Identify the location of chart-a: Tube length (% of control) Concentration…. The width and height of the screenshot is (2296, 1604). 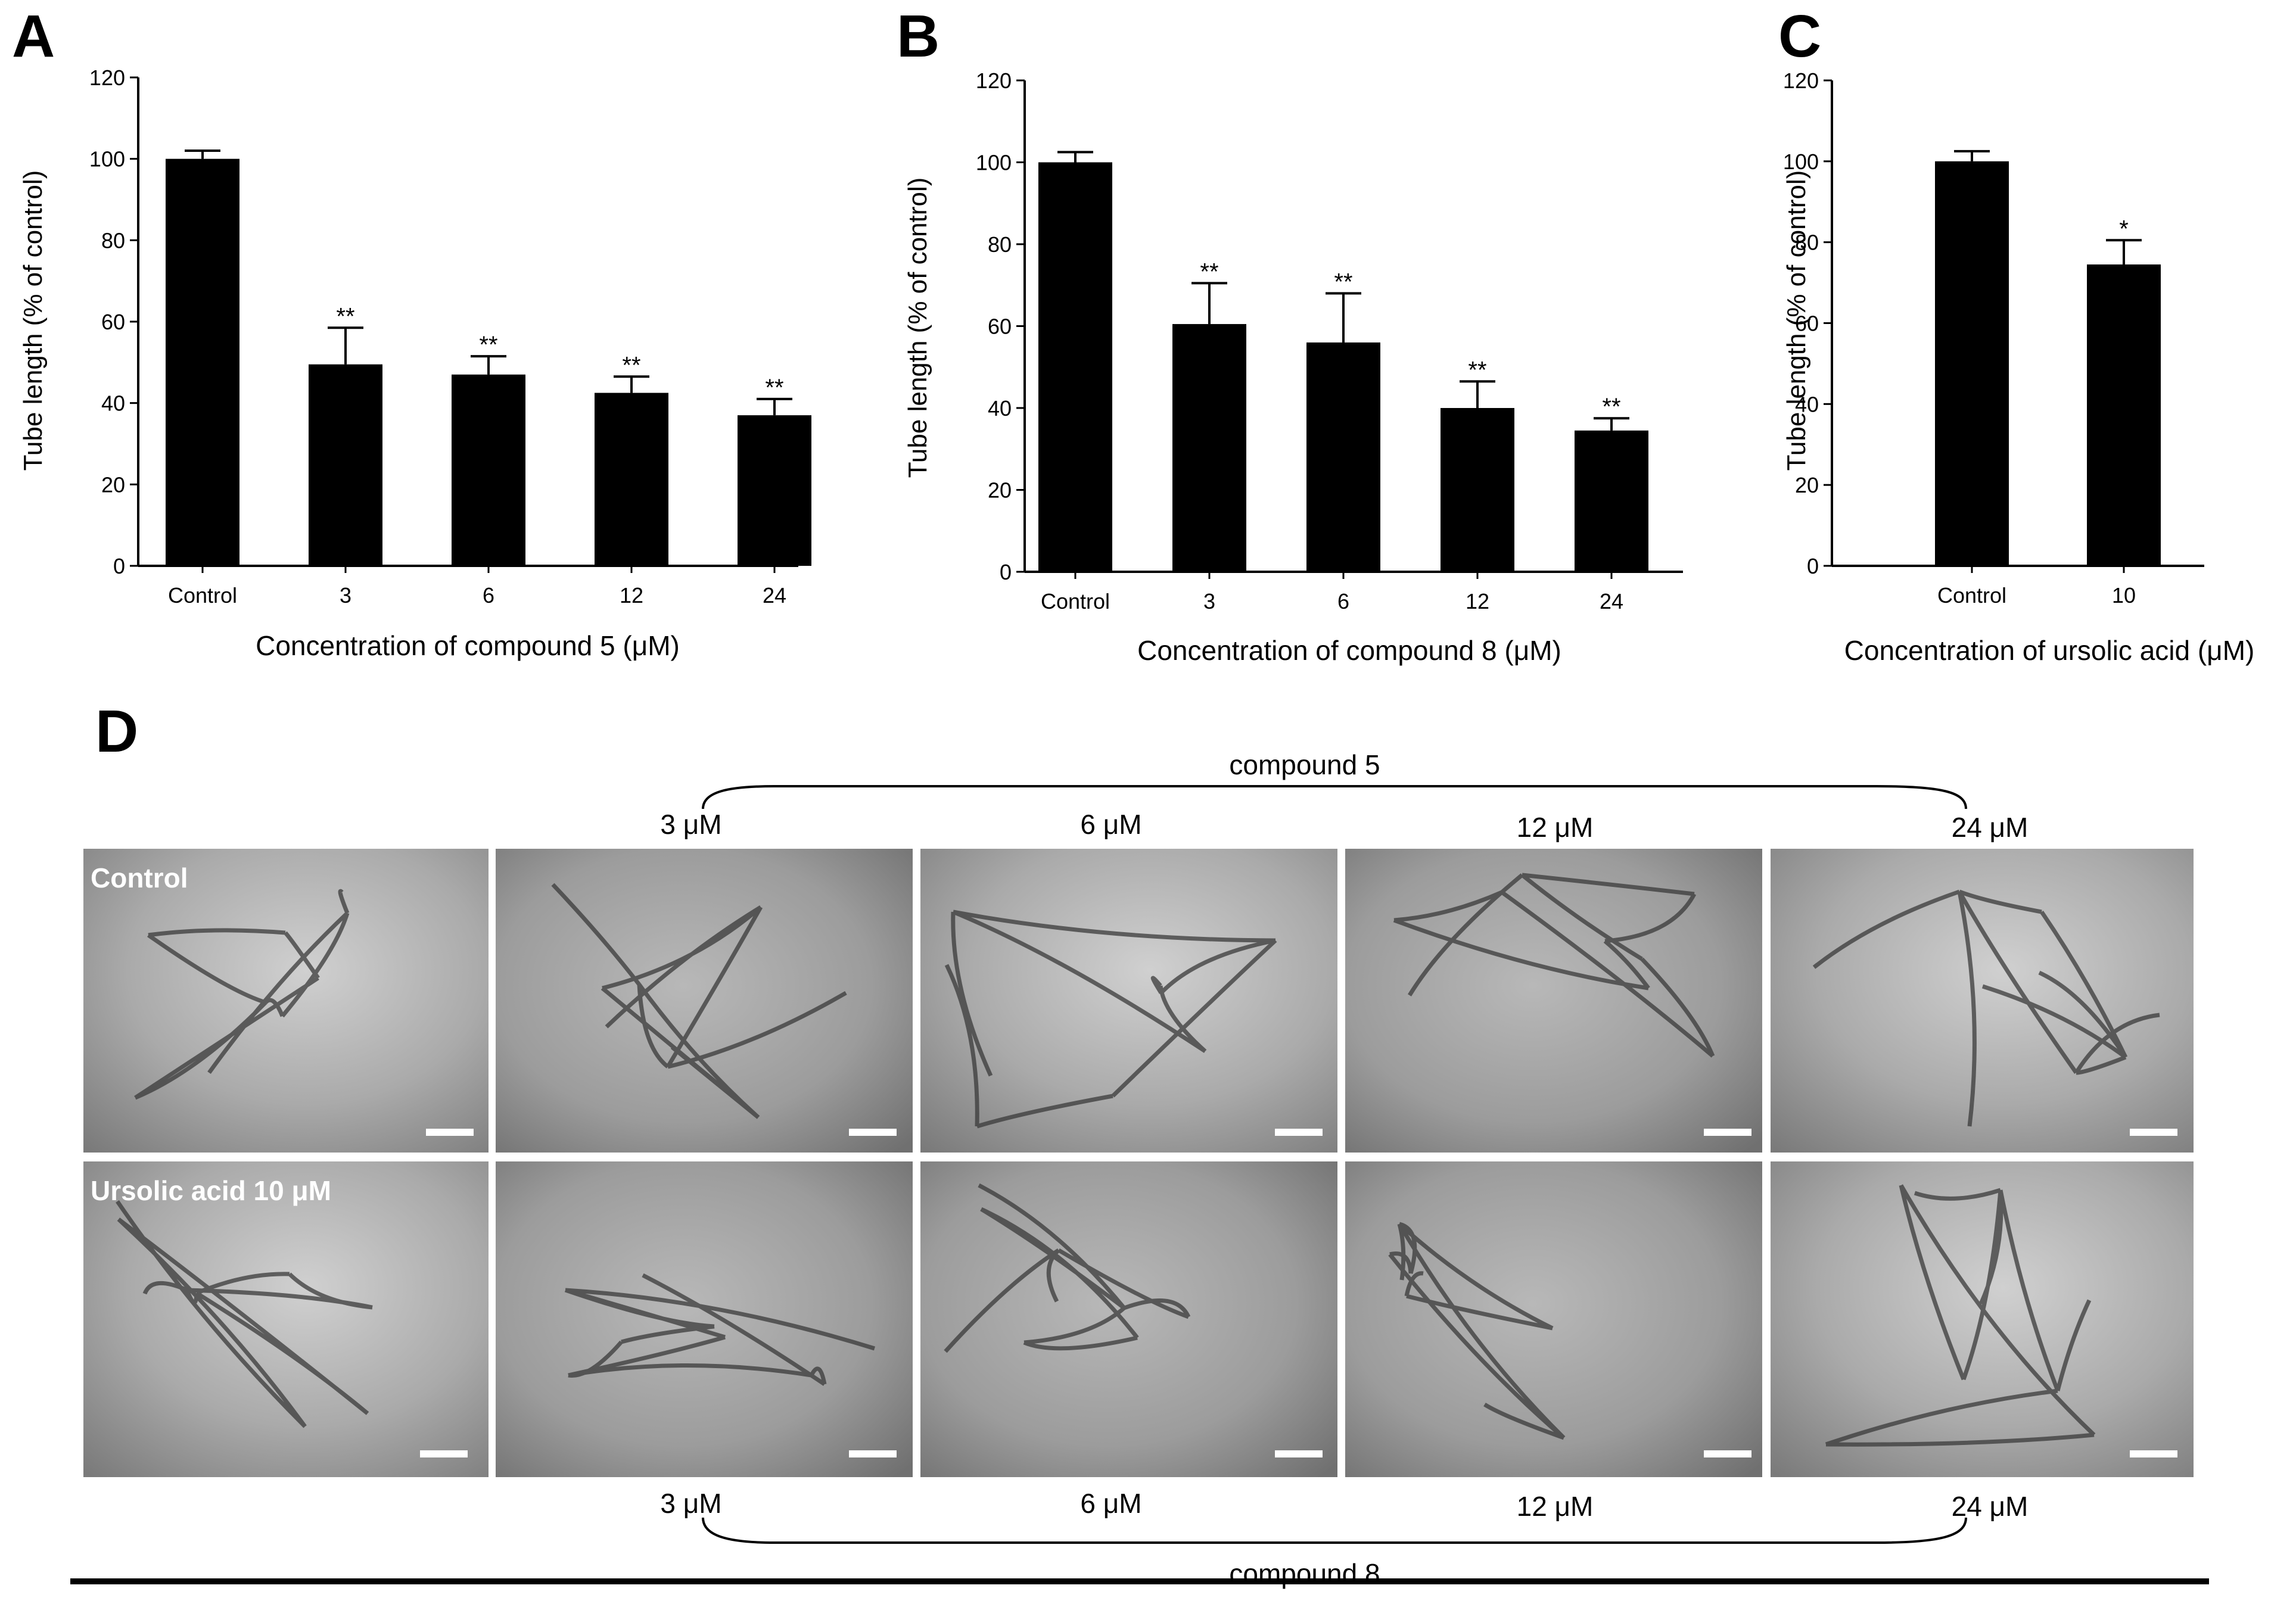
(414, 363).